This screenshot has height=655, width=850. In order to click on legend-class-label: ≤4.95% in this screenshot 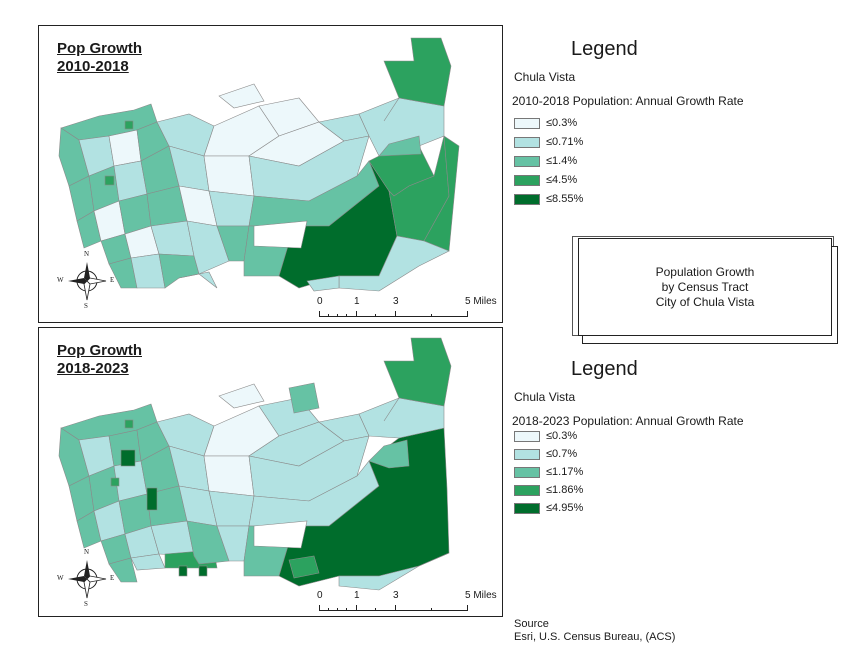, I will do `click(565, 508)`.